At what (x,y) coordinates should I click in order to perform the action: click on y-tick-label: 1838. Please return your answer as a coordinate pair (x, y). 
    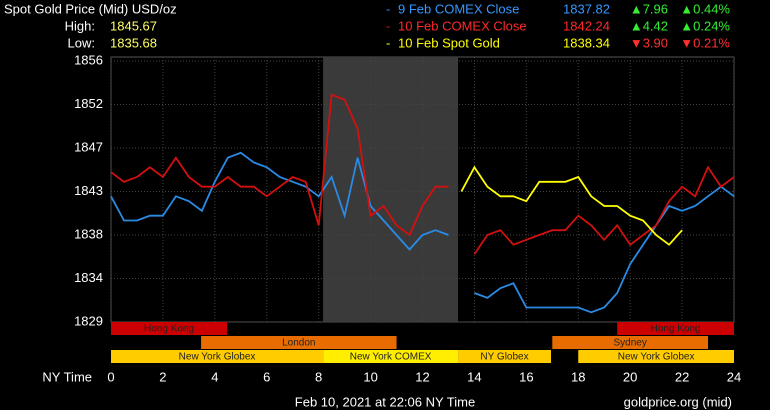
    Looking at the image, I should click on (88, 233).